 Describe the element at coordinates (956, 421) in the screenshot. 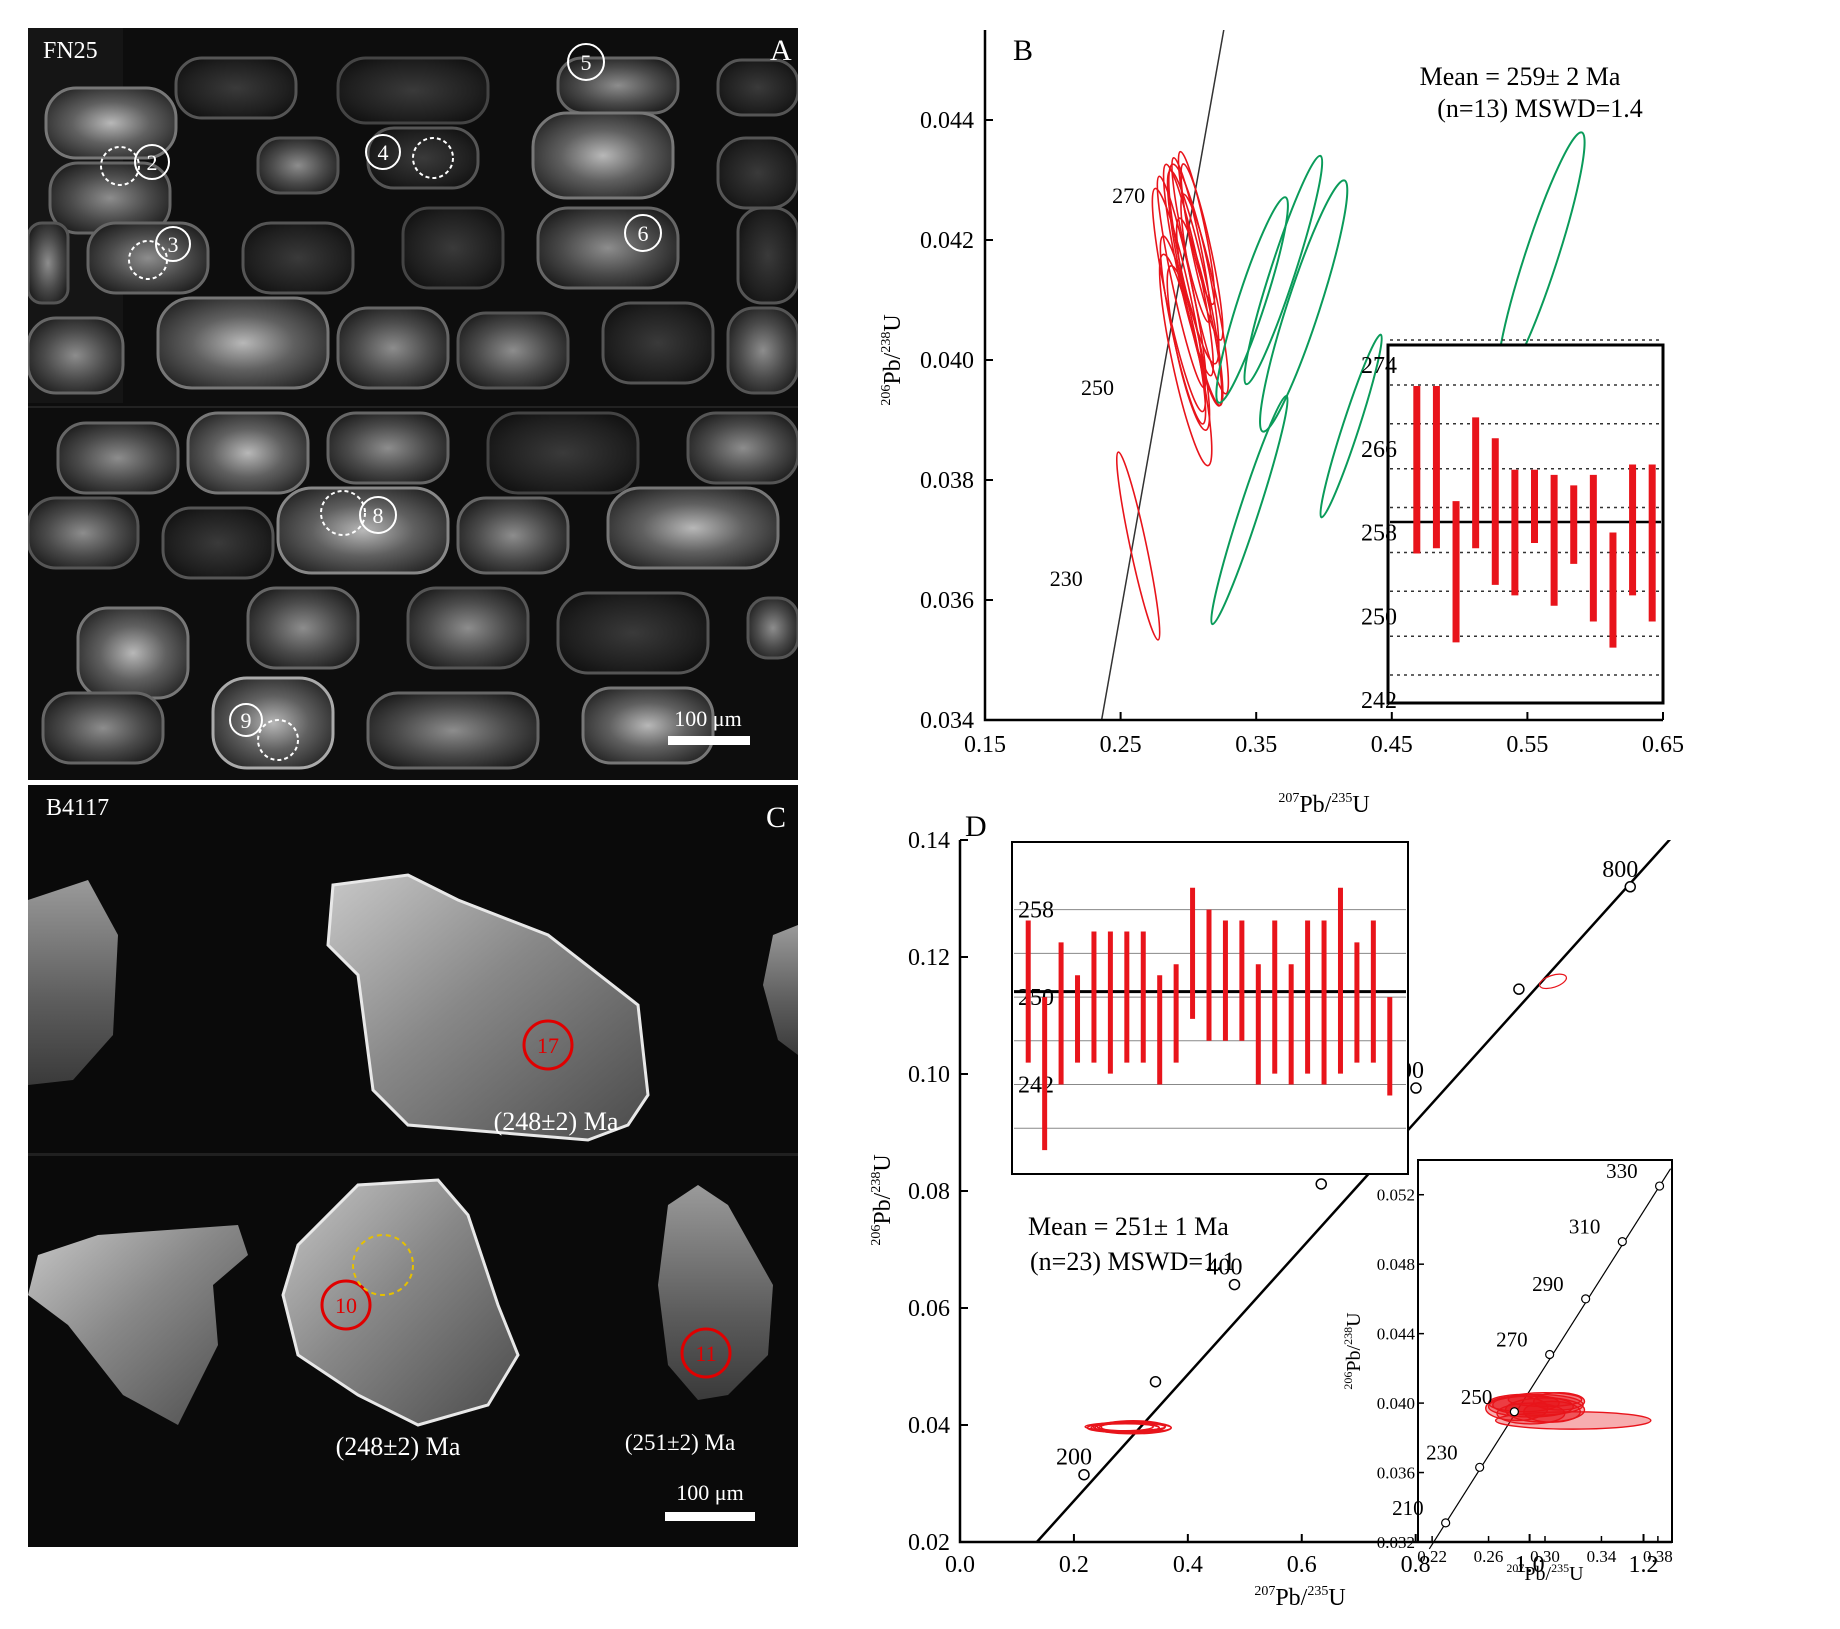

I see `y-ticks: 0.034 0.036 0.038 0.040 0.042 0.044` at that location.